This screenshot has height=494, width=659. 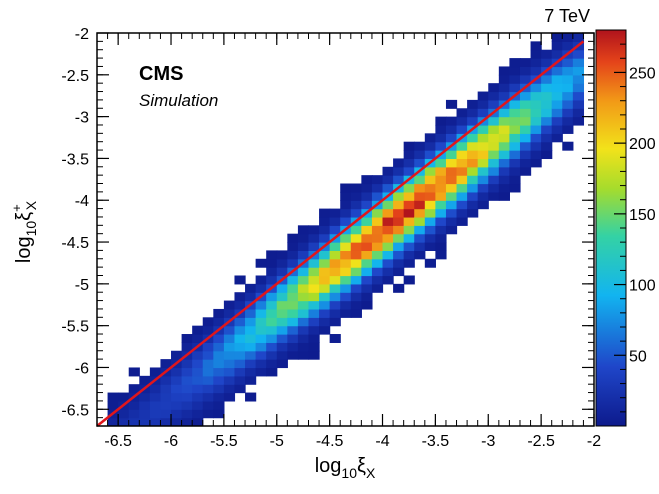 What do you see at coordinates (75, 243) in the screenshot?
I see `y-tick-label: -4.5` at bounding box center [75, 243].